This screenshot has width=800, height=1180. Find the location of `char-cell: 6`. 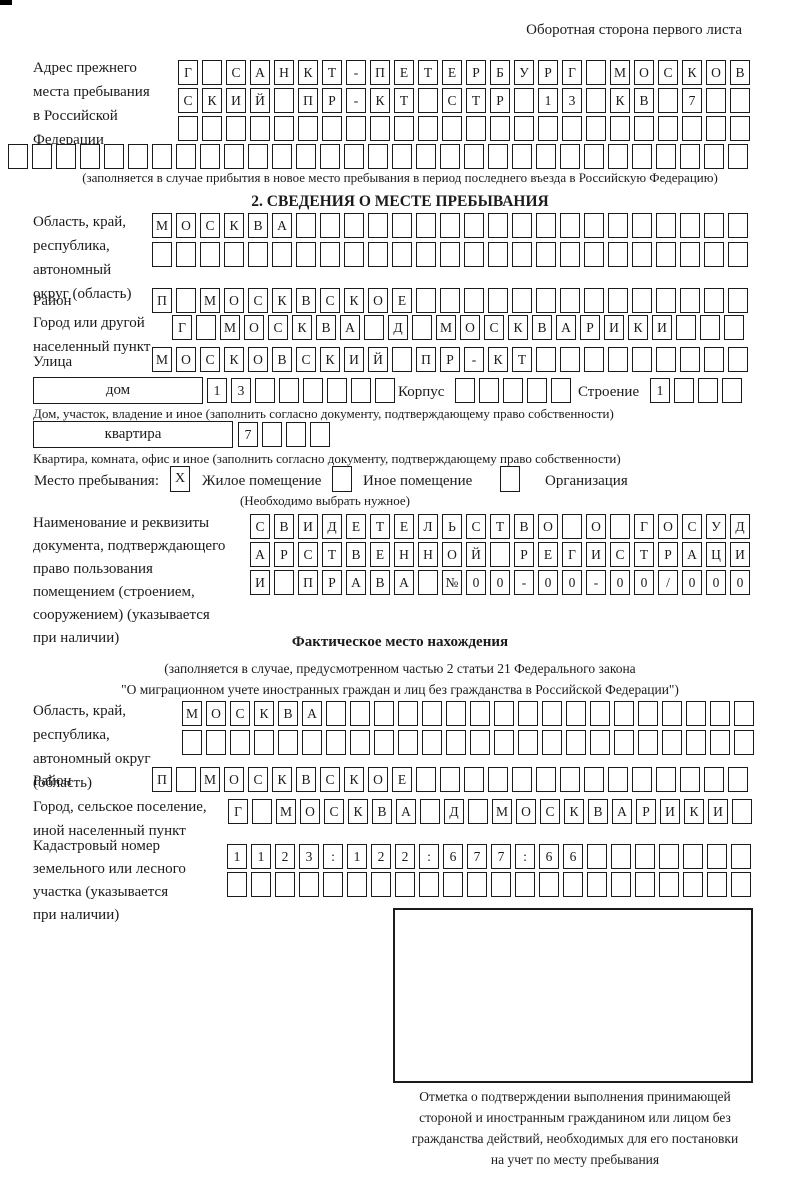

char-cell: 6 is located at coordinates (549, 856).